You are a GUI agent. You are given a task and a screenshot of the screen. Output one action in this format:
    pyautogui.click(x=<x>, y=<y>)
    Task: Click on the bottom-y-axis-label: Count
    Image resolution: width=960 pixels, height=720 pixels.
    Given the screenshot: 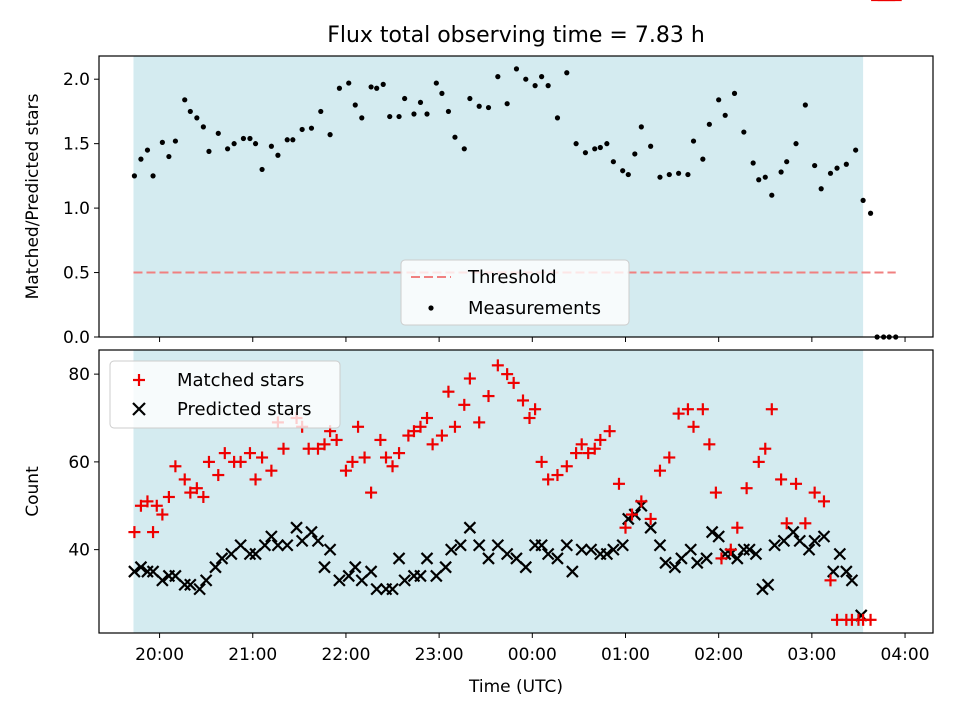 What is the action you would take?
    pyautogui.click(x=33, y=491)
    